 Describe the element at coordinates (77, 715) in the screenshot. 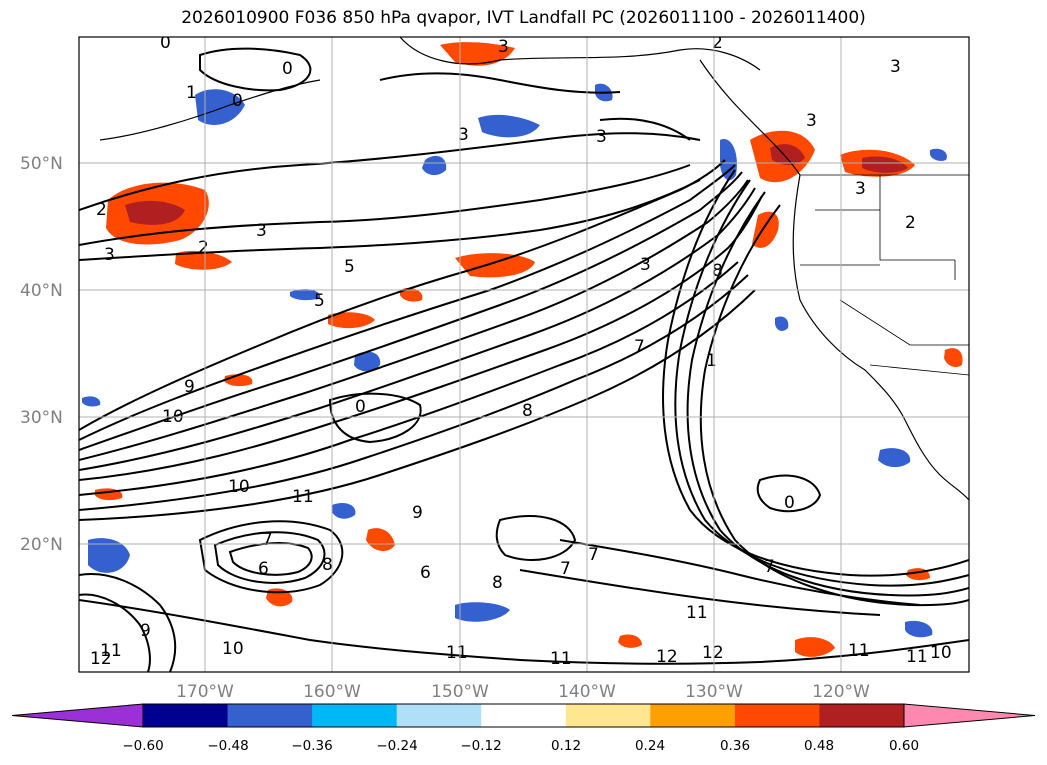

I see `colorbar-under-arrow` at that location.